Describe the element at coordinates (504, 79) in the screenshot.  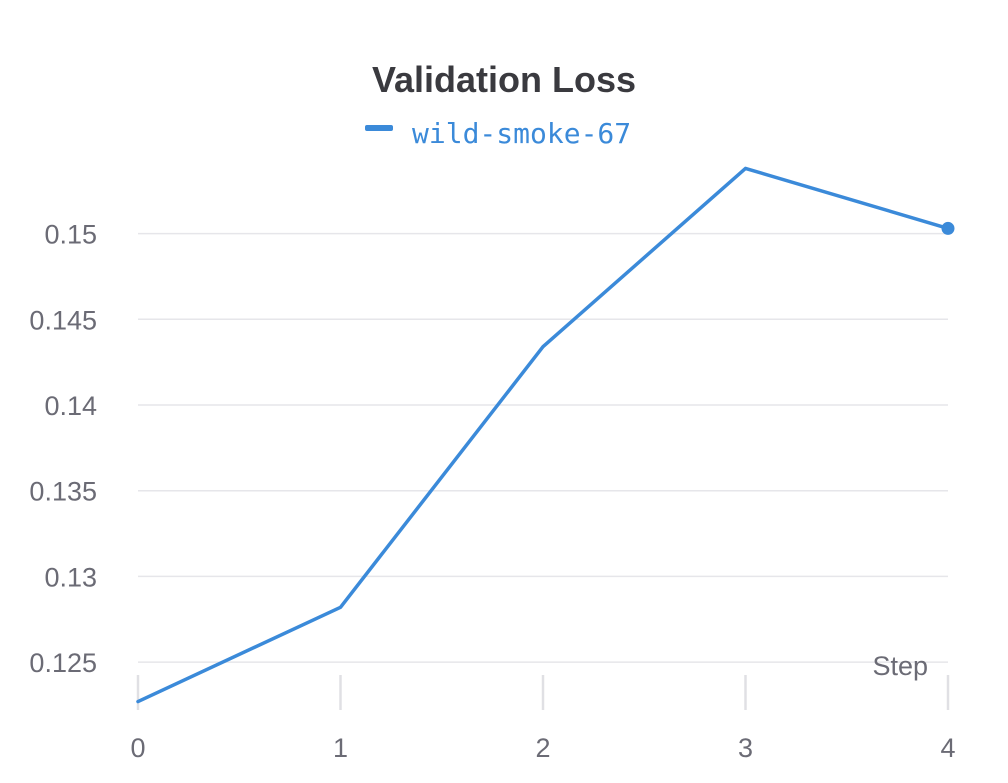
I see `chart-title: Validation Loss` at that location.